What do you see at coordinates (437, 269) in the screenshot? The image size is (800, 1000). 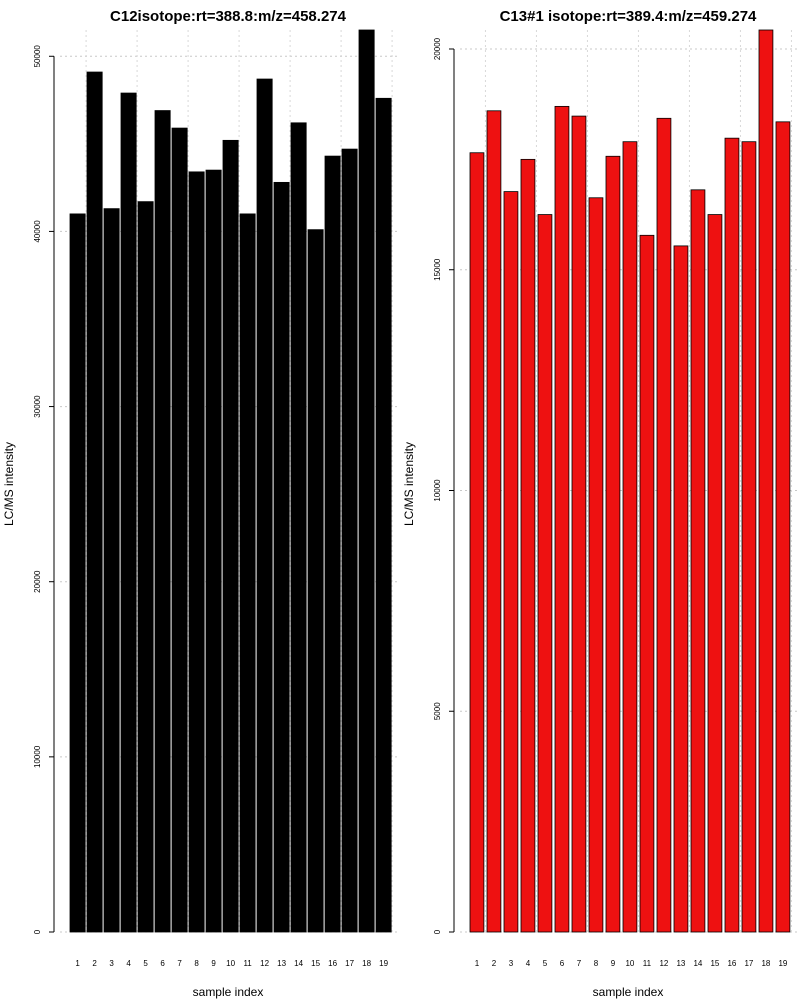 I see `y-tick-label: 15000` at bounding box center [437, 269].